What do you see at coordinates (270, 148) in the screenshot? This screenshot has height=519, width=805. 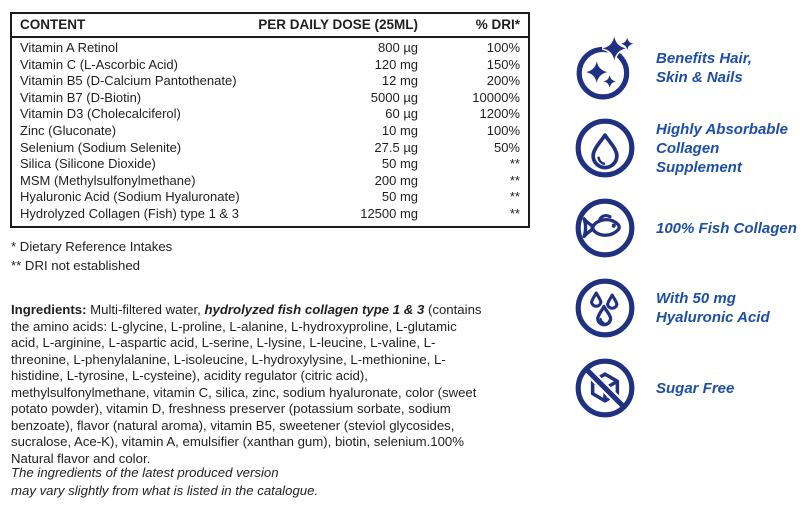 I see `table-row: Selenium (Sodium Selenite) 27.5 µg 50%` at bounding box center [270, 148].